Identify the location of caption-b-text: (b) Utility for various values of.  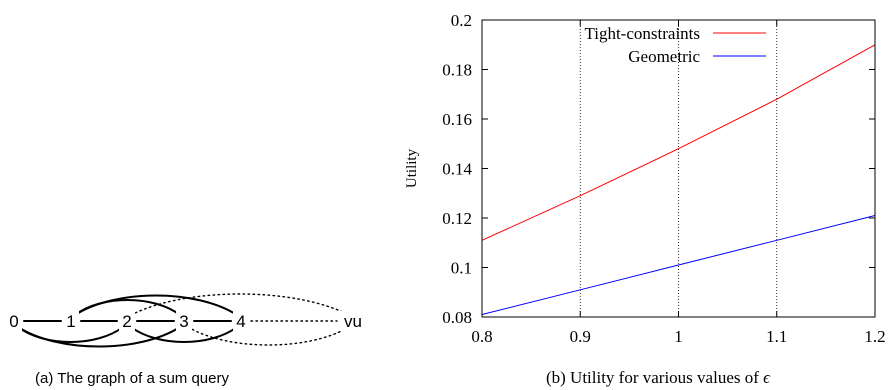
(654, 377).